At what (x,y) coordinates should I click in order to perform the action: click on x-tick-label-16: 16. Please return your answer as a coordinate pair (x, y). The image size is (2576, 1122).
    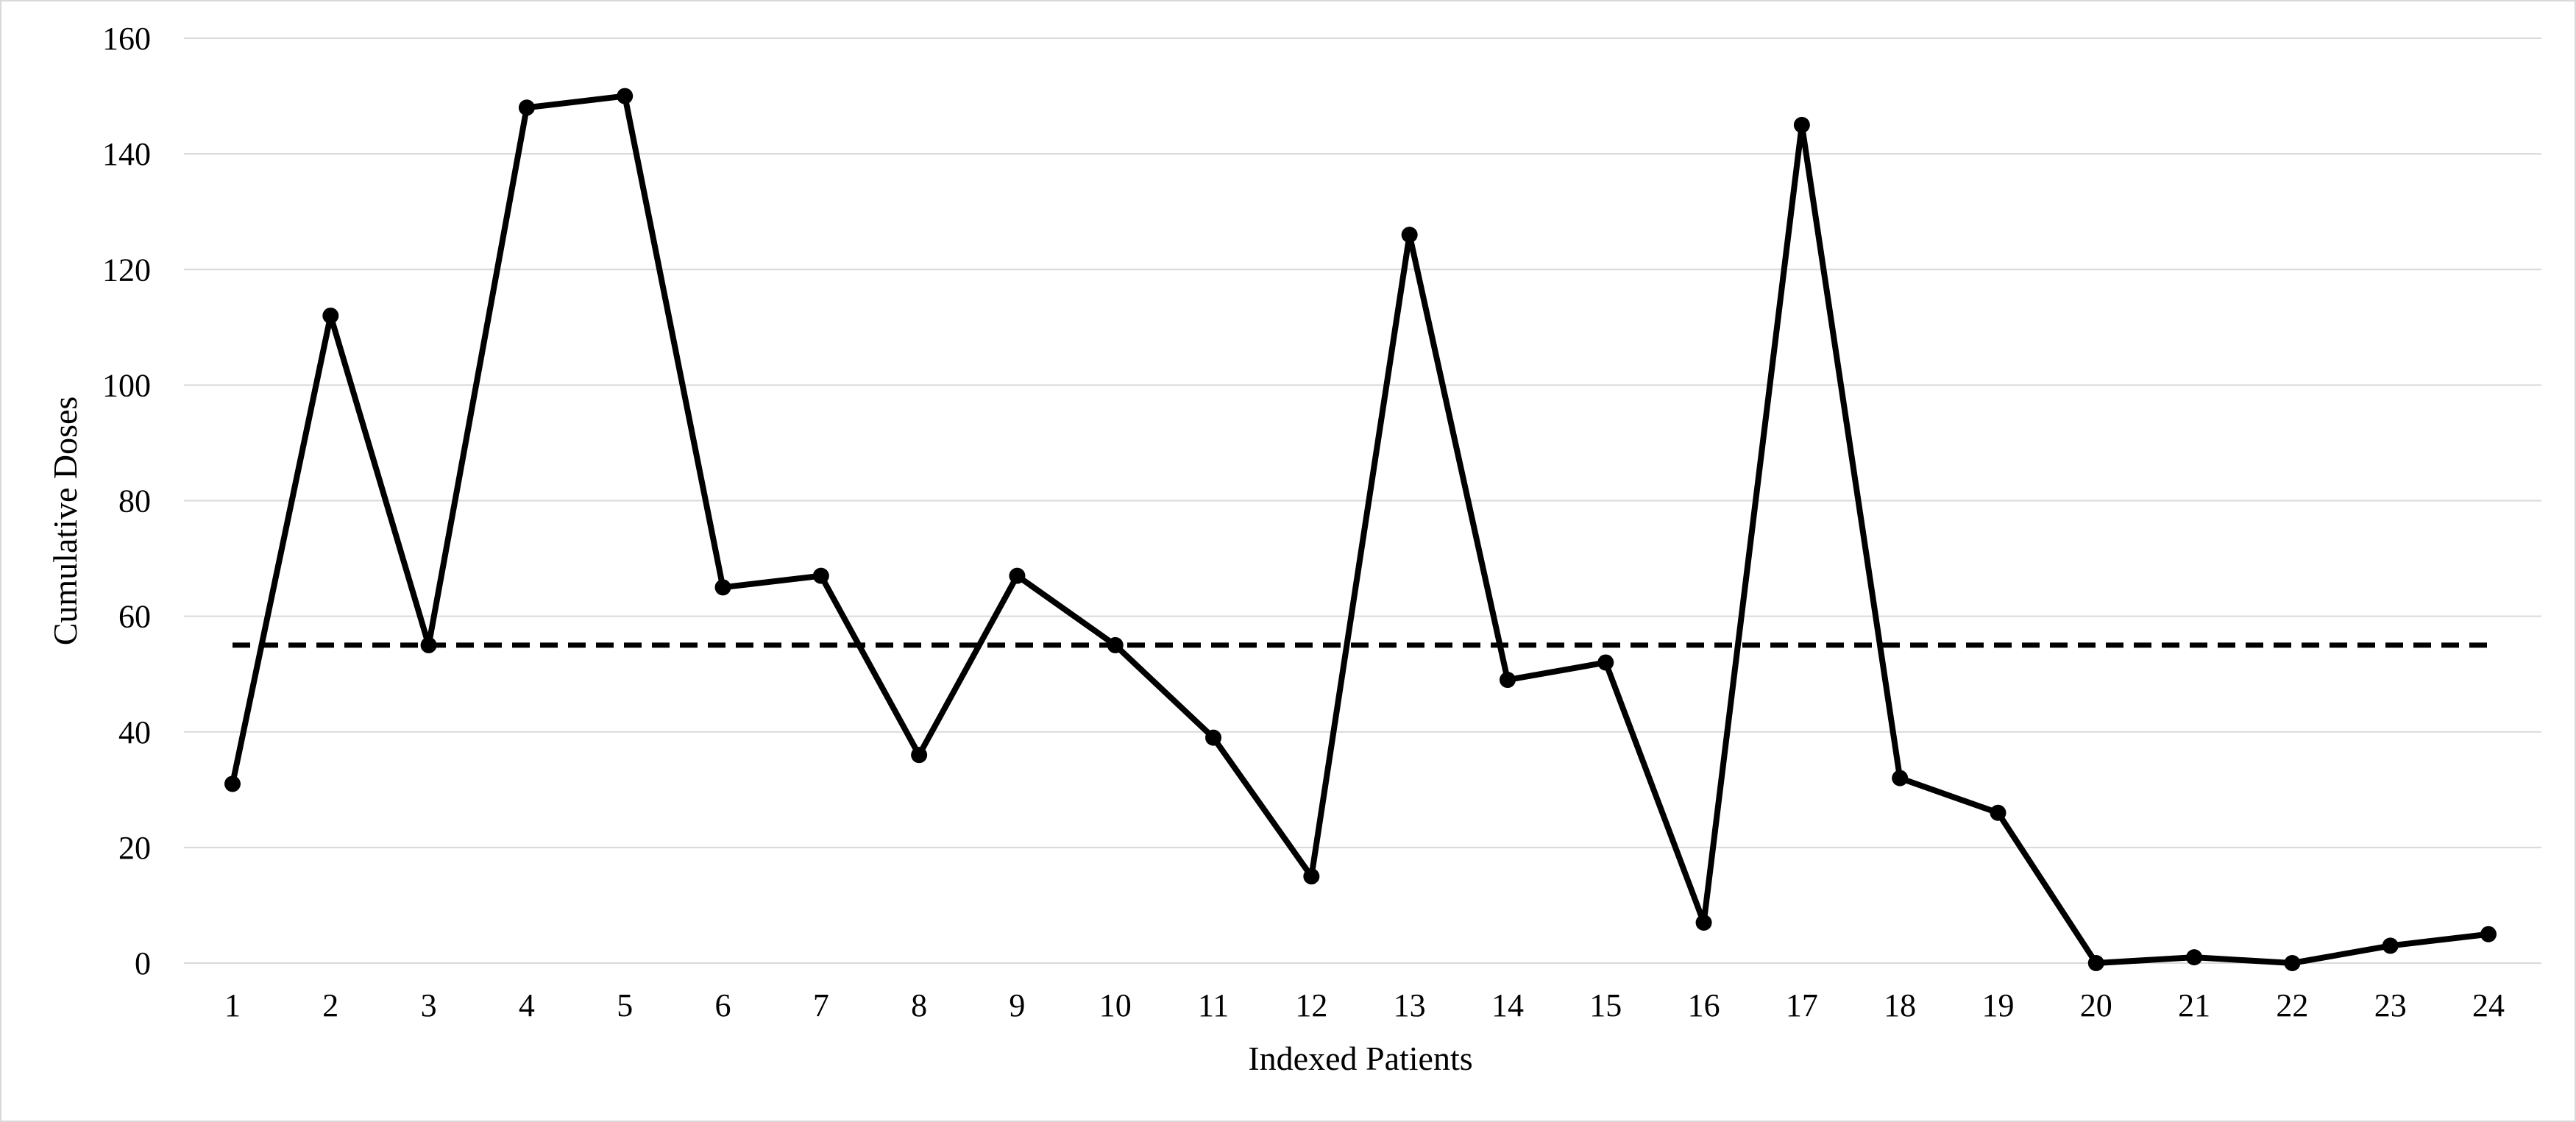
    Looking at the image, I should click on (1704, 1005).